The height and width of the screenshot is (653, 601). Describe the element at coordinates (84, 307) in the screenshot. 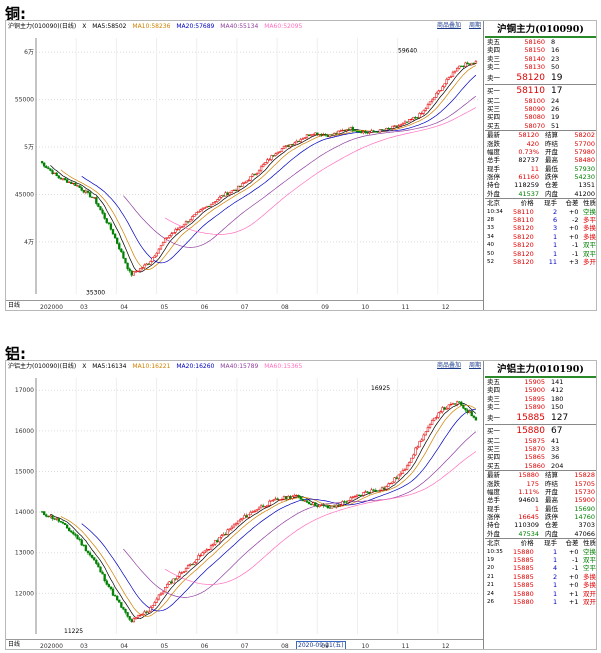

I see `x-tick-label: 03` at that location.